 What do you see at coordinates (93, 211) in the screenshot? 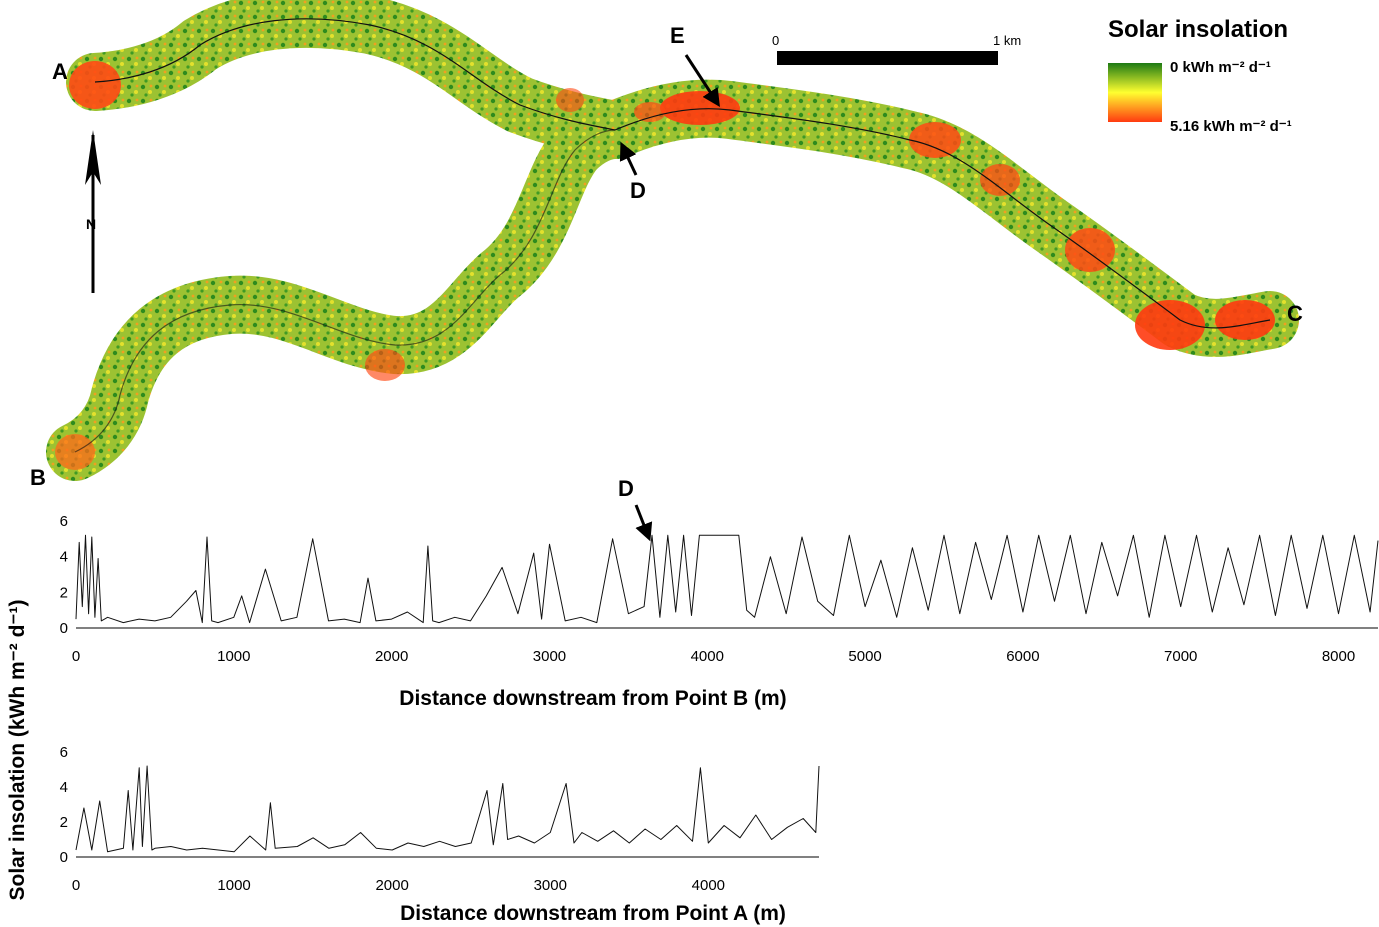
I see `north-arrow-icon: N` at bounding box center [93, 211].